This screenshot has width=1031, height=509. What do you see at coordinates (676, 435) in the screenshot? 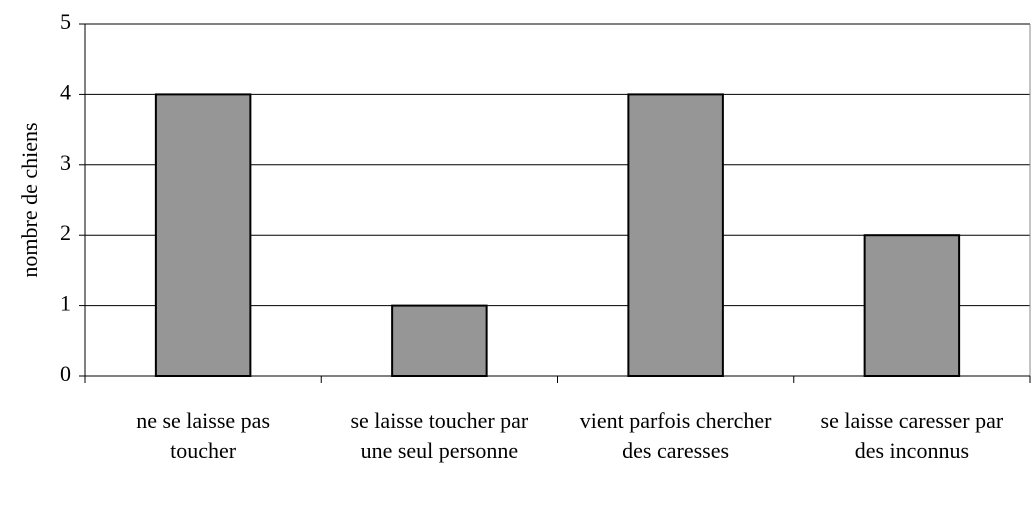
I see `x-tick-label: vient parfois chercher des caresses` at bounding box center [676, 435].